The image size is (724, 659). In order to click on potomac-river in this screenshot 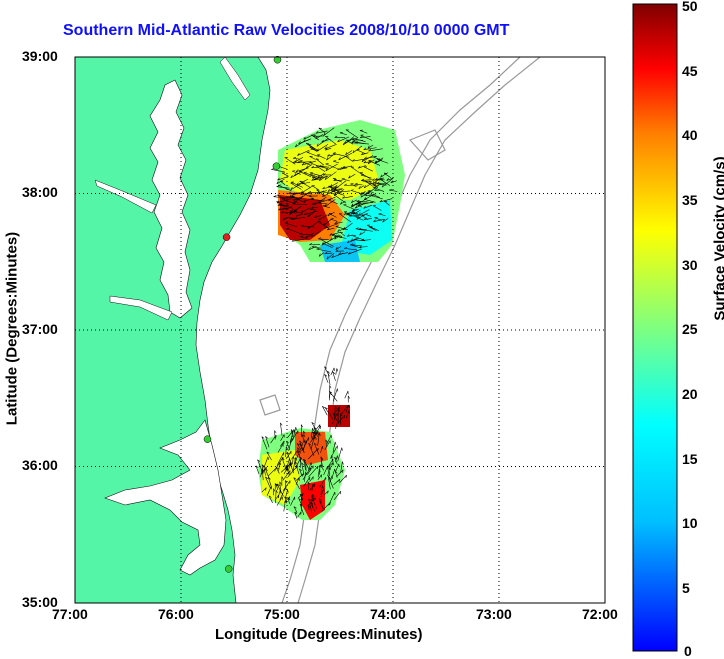, I will do `click(125, 196)`.